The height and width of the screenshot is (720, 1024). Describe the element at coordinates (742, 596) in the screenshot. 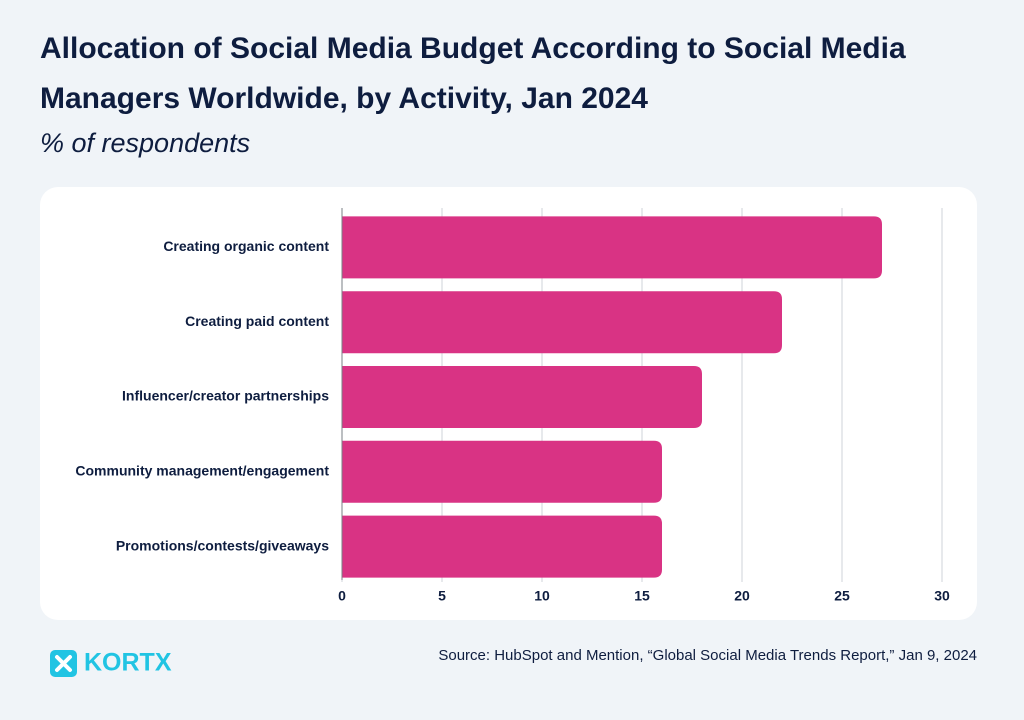

I see `x-tick-label: 20` at that location.